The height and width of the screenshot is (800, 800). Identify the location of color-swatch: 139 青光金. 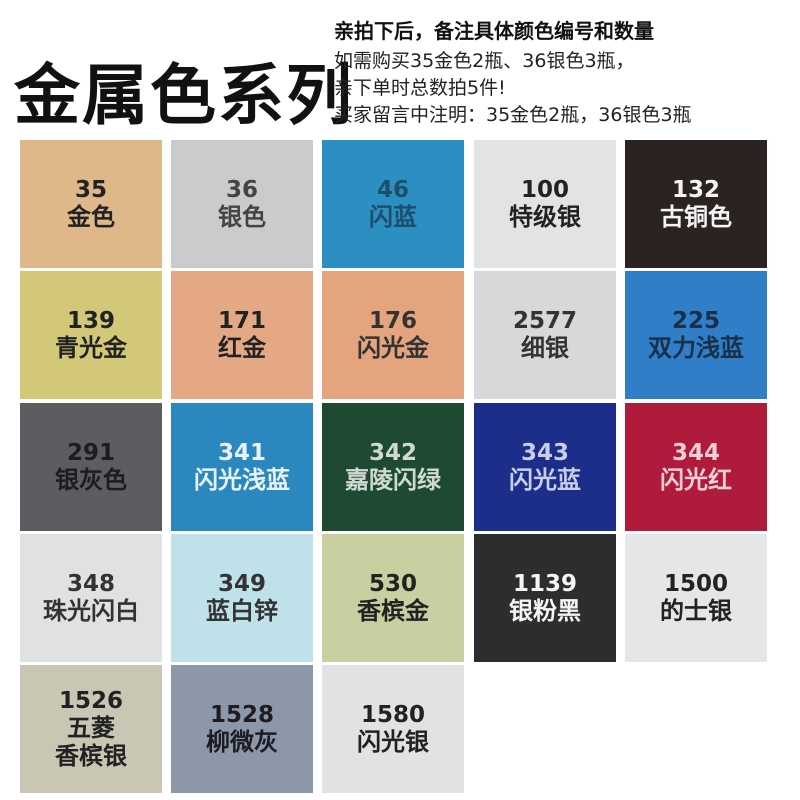
(91, 335).